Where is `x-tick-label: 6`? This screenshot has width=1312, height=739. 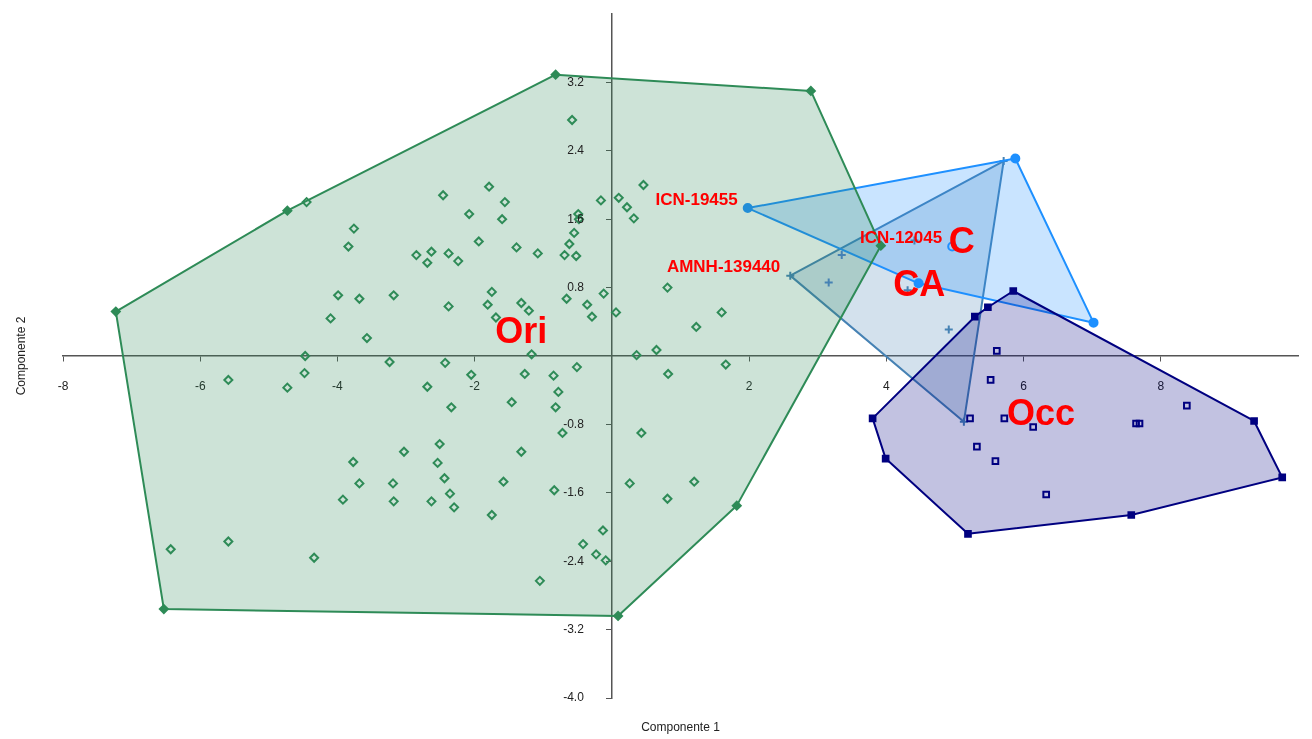
x-tick-label: 6 is located at coordinates (1024, 385).